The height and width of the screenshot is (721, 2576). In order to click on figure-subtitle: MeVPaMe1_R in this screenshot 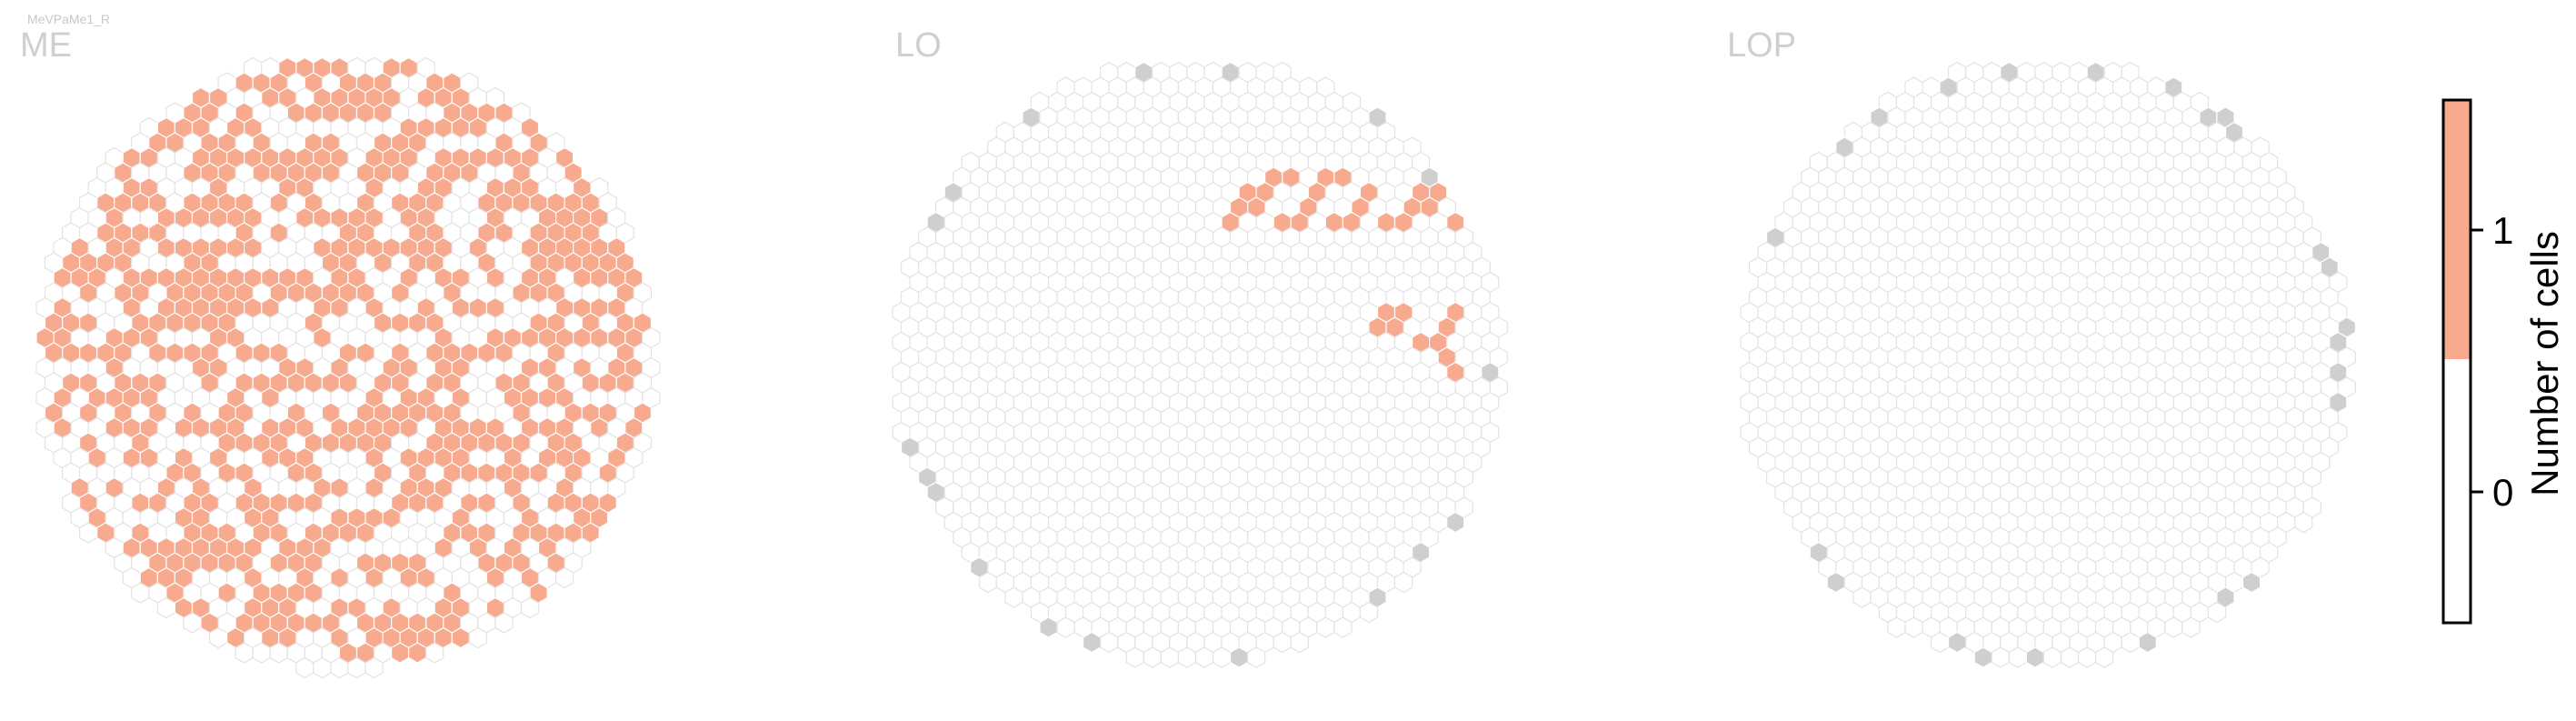, I will do `click(68, 19)`.